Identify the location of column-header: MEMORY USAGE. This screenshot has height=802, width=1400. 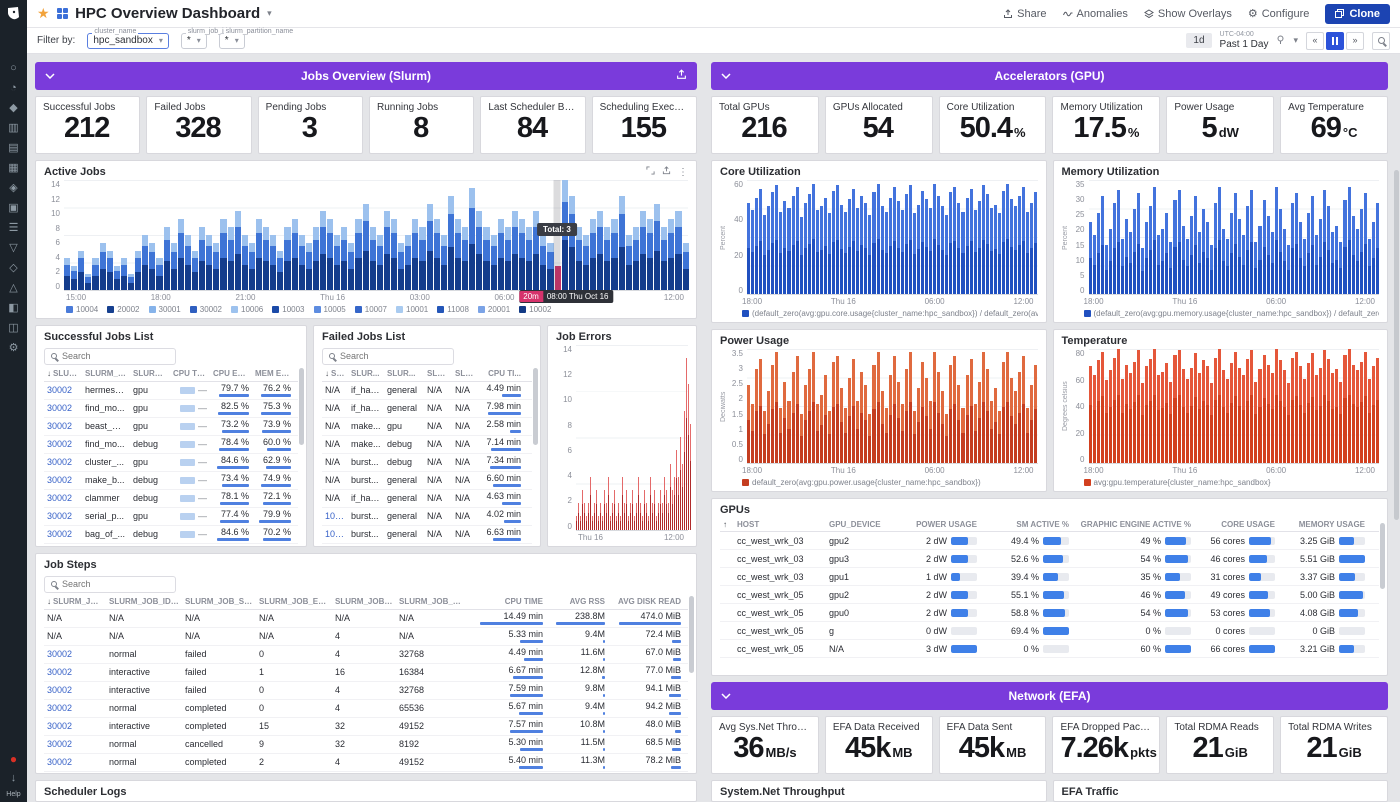
(1331, 524).